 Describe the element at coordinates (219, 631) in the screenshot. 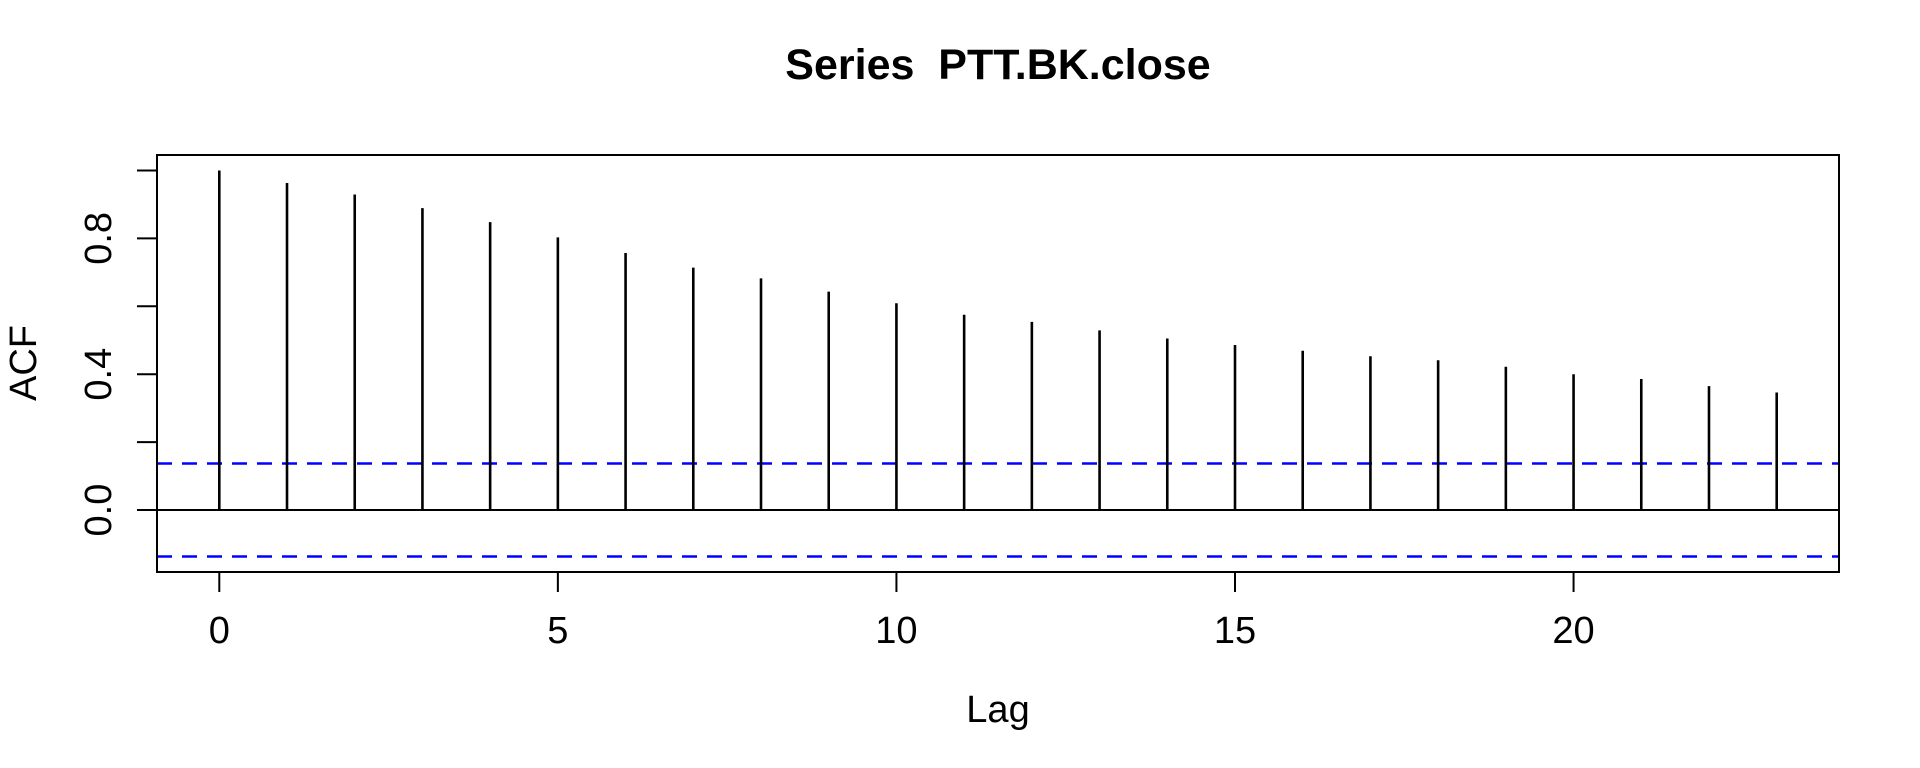

I see `x-tick-label: 0` at that location.